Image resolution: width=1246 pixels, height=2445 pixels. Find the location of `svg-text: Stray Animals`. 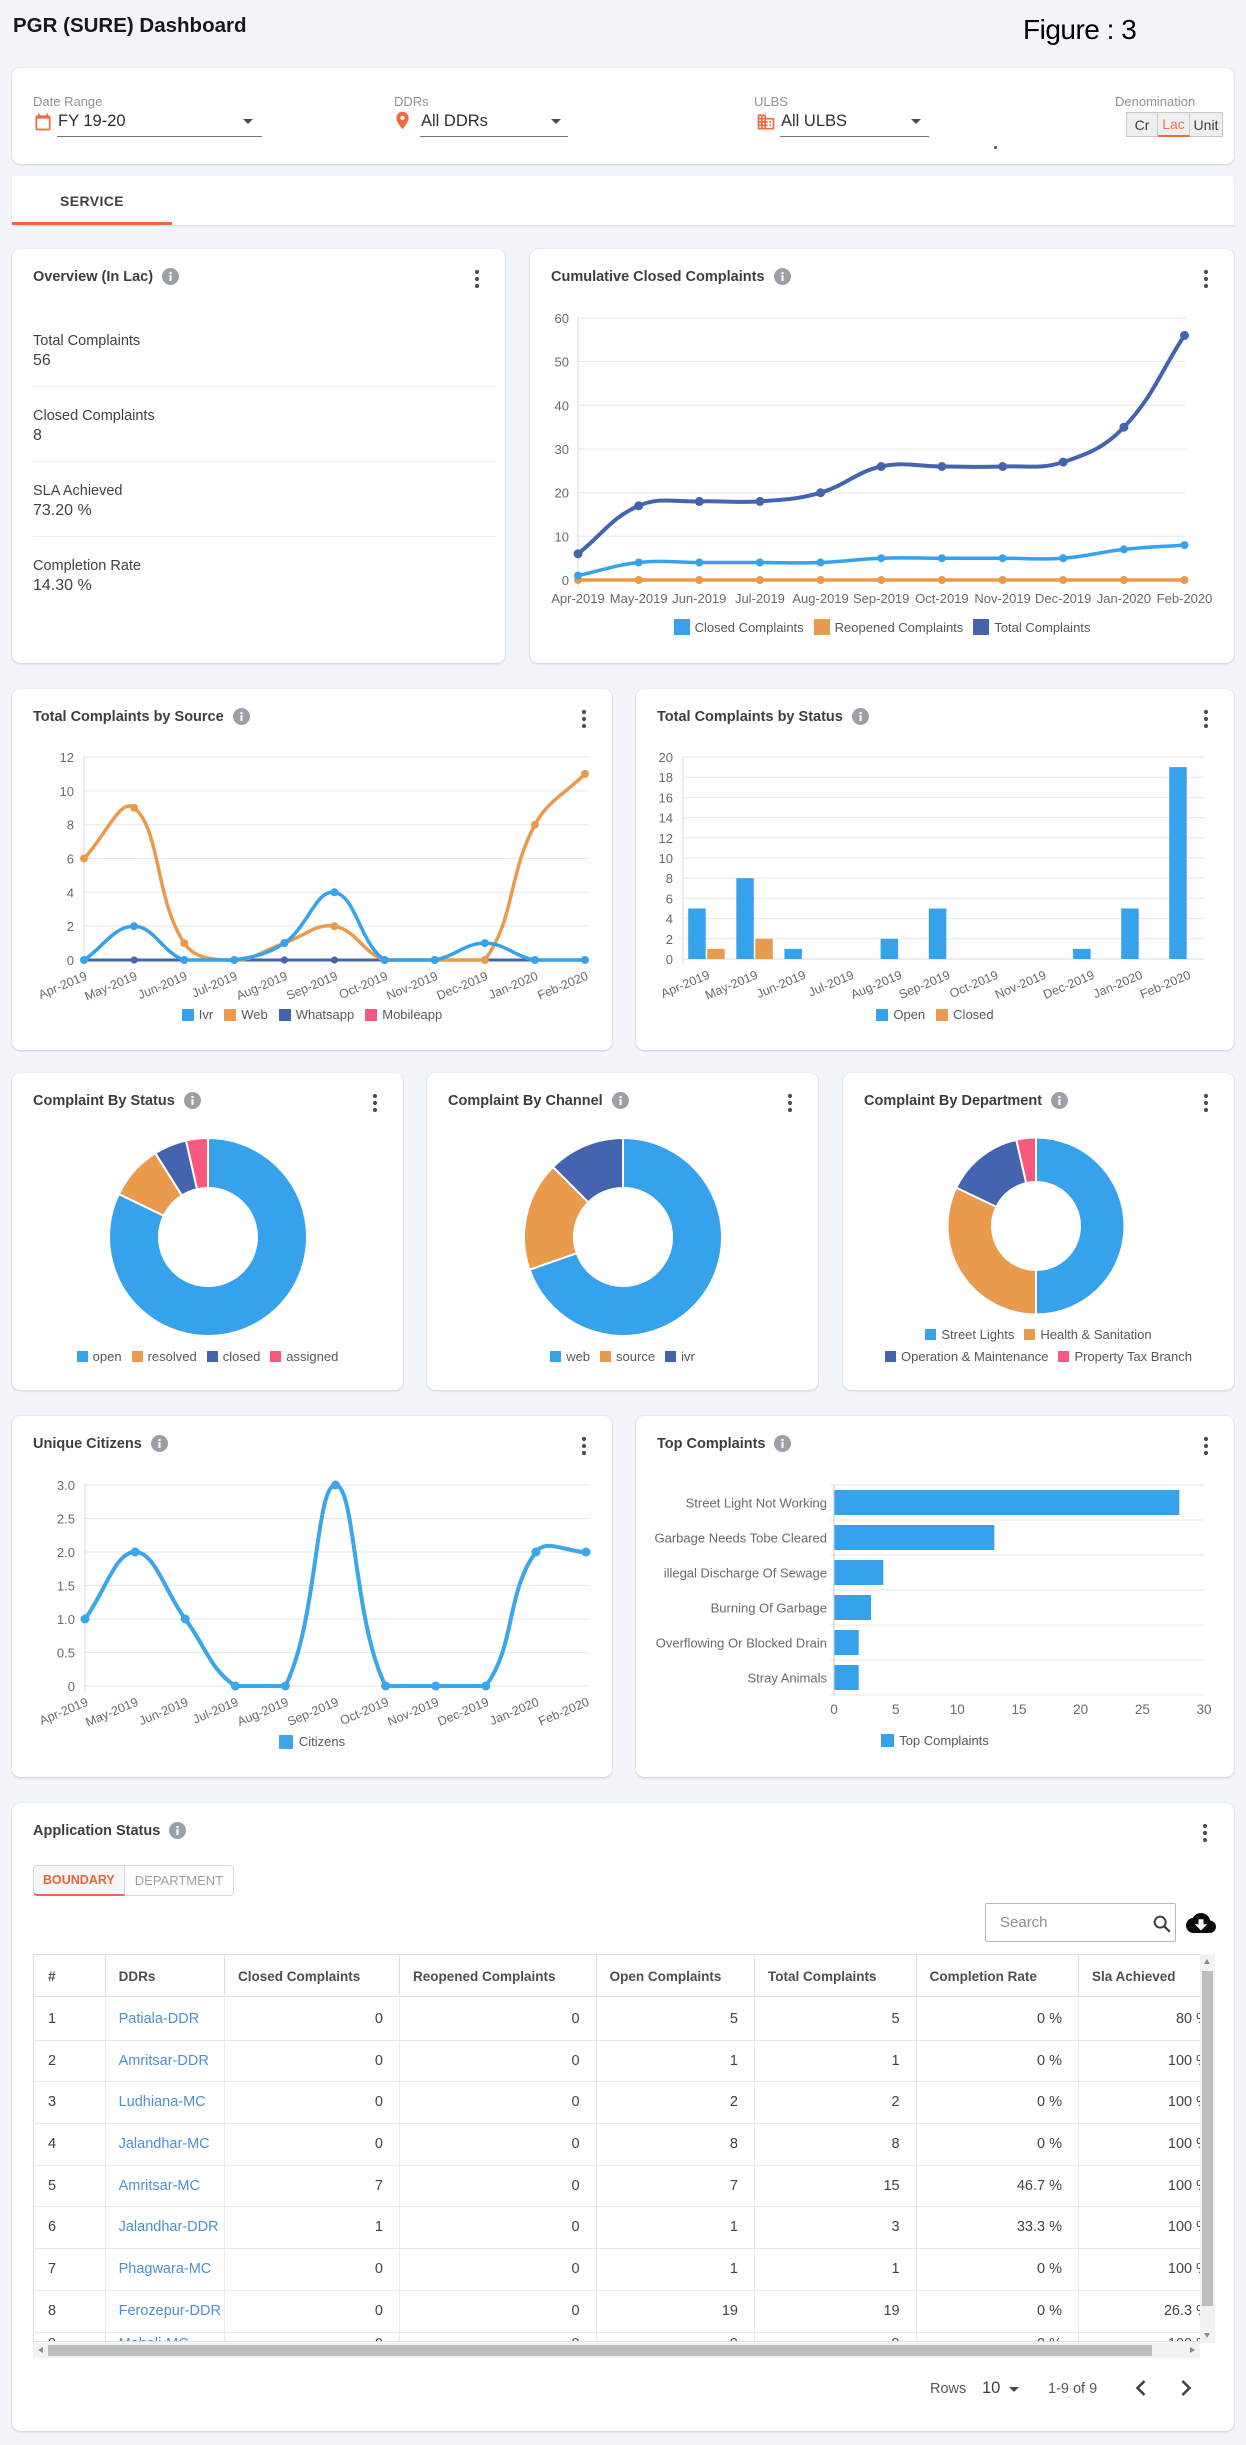

svg-text: Stray Animals is located at coordinates (788, 1678).